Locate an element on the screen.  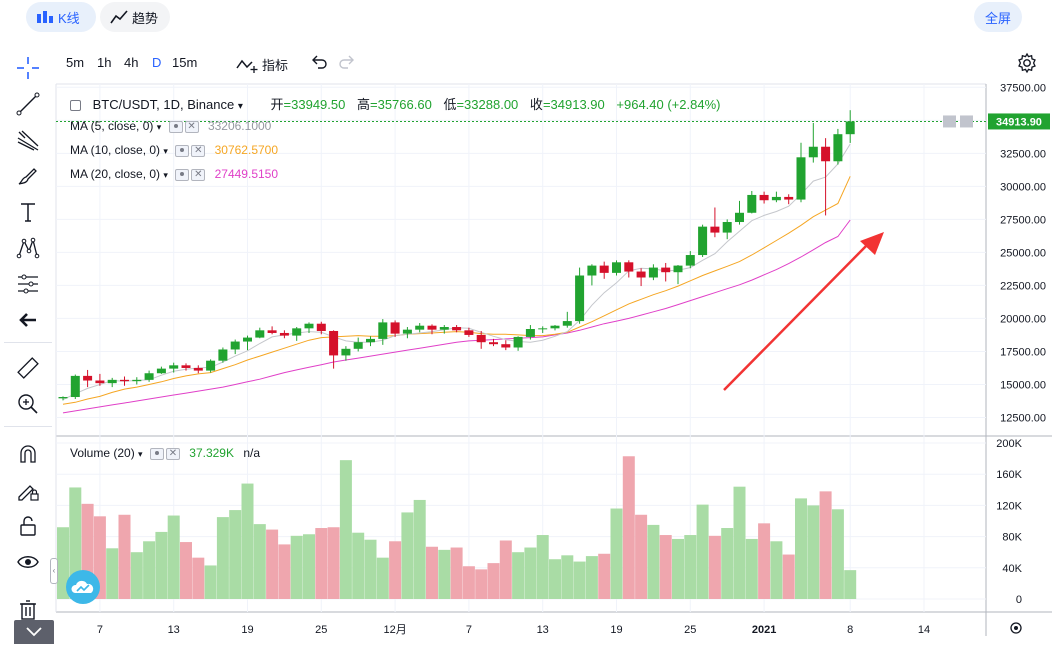
drawing-toolbar is located at coordinates (28, 347).